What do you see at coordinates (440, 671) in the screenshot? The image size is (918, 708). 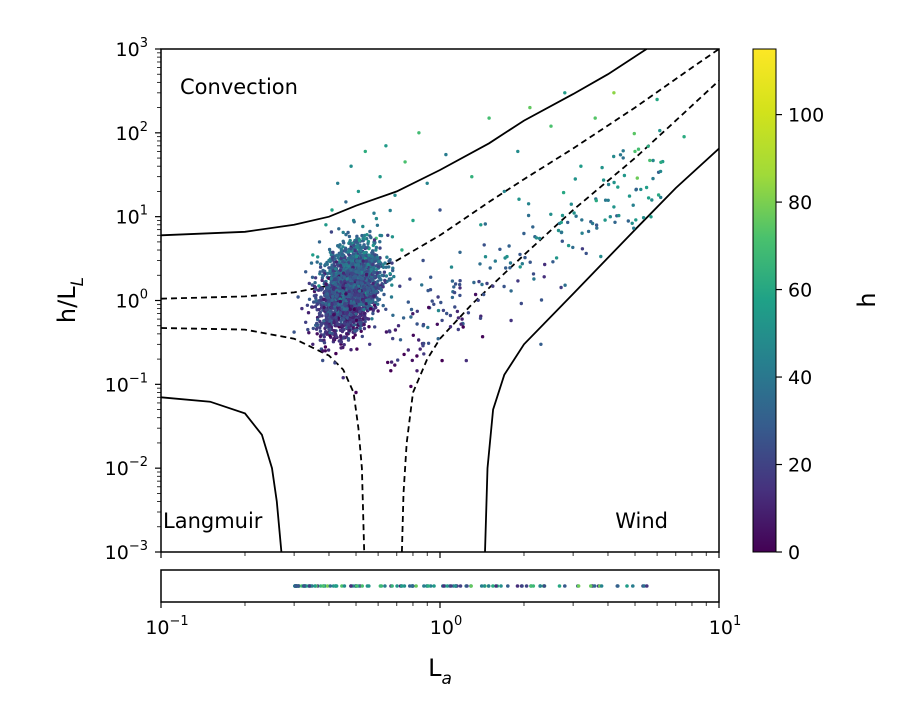 I see `x-axis-label: La` at bounding box center [440, 671].